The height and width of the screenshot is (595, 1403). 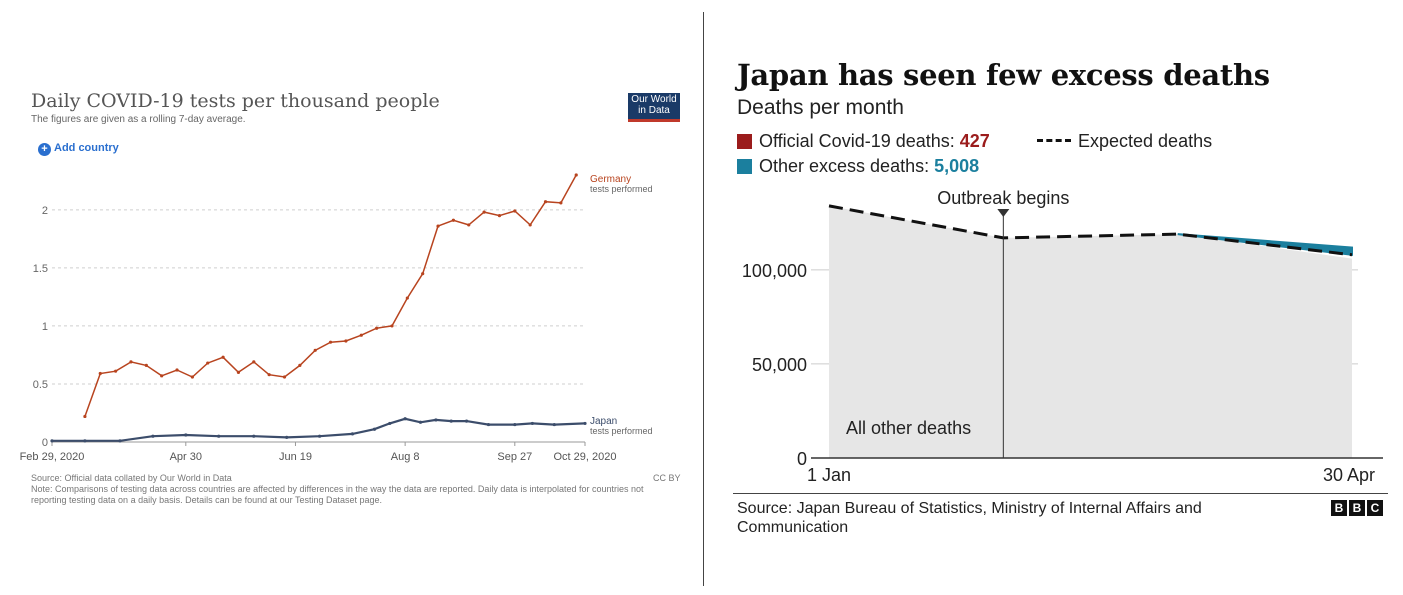 I want to click on line-expected-deaths, so click(x=1090, y=230).